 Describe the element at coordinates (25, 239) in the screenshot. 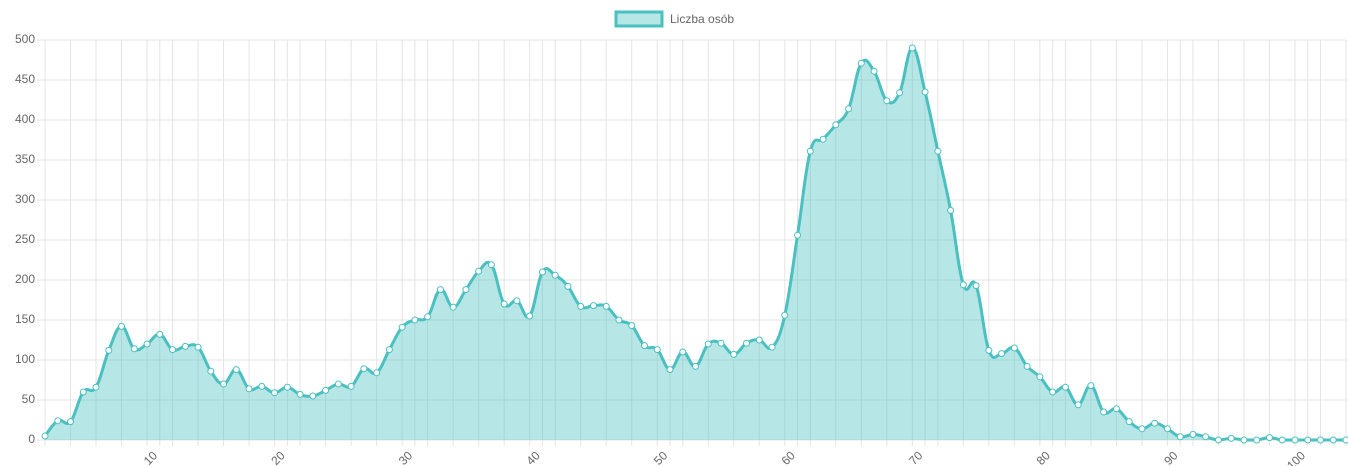

I see `y-tick-label: 250` at that location.